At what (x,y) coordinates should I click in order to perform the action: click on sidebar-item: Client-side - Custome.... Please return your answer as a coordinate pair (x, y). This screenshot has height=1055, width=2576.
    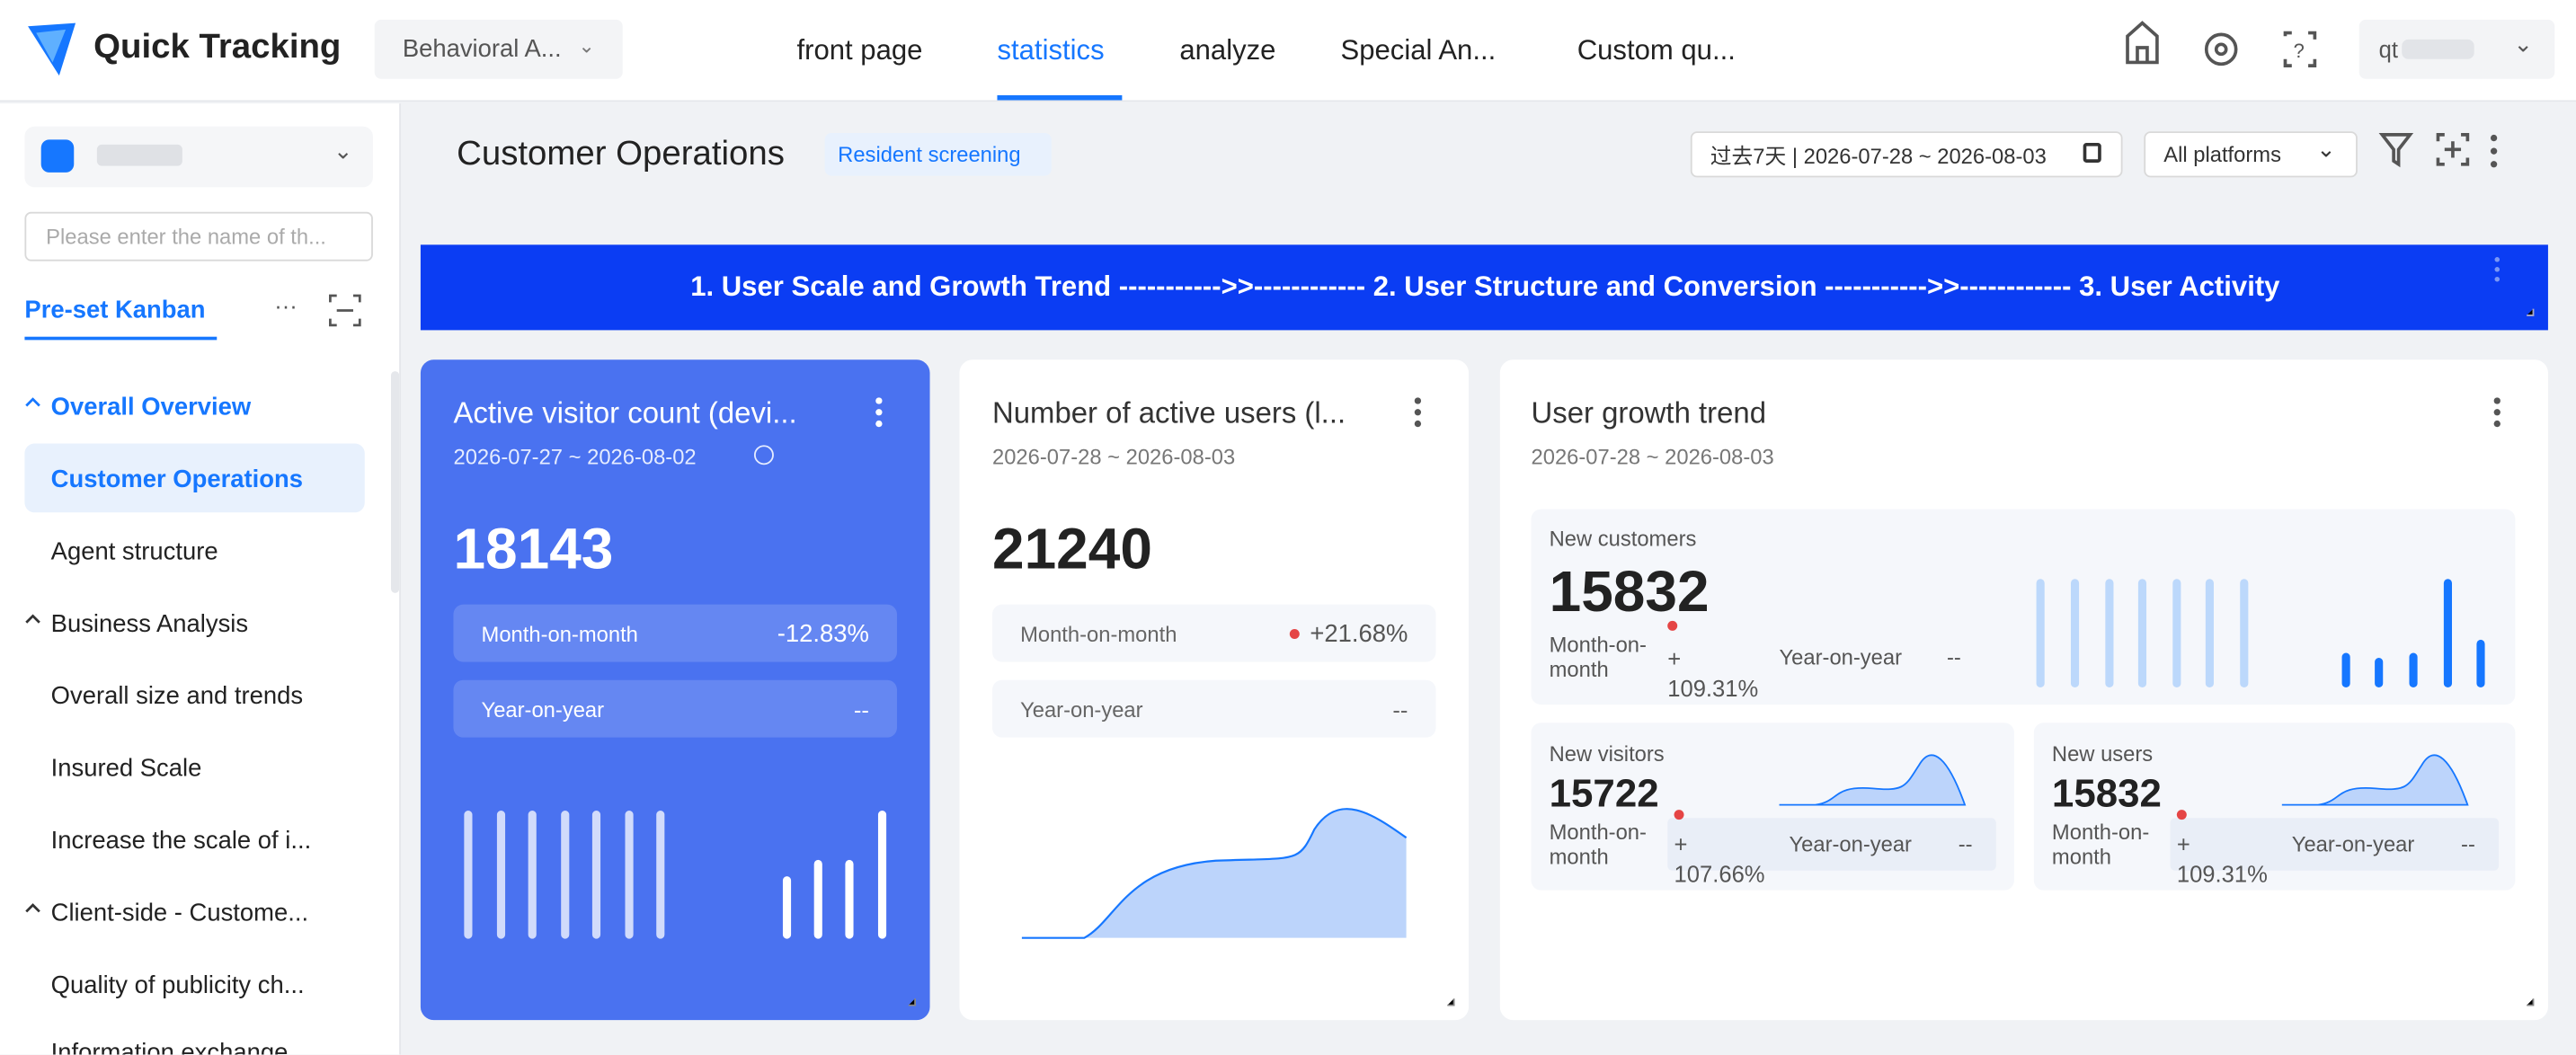
    Looking at the image, I should click on (179, 913).